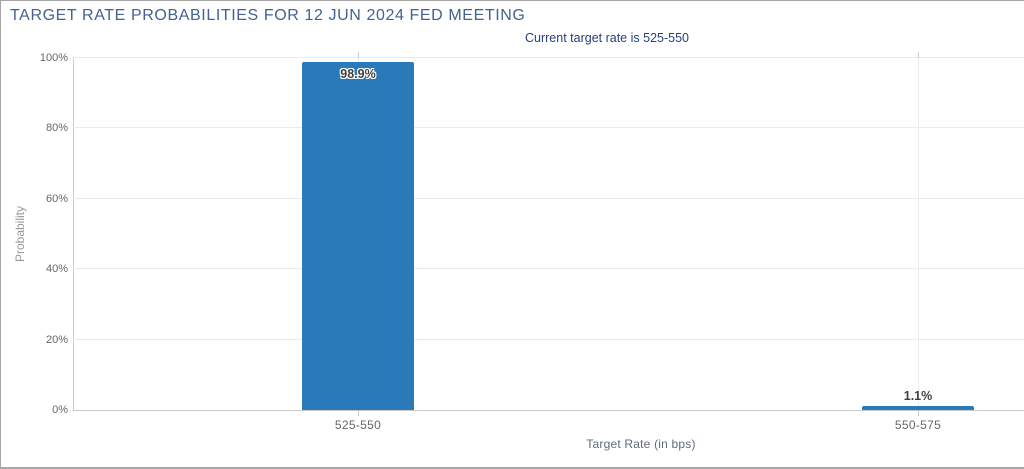 This screenshot has width=1024, height=469. I want to click on y-axis-line, so click(73, 234).